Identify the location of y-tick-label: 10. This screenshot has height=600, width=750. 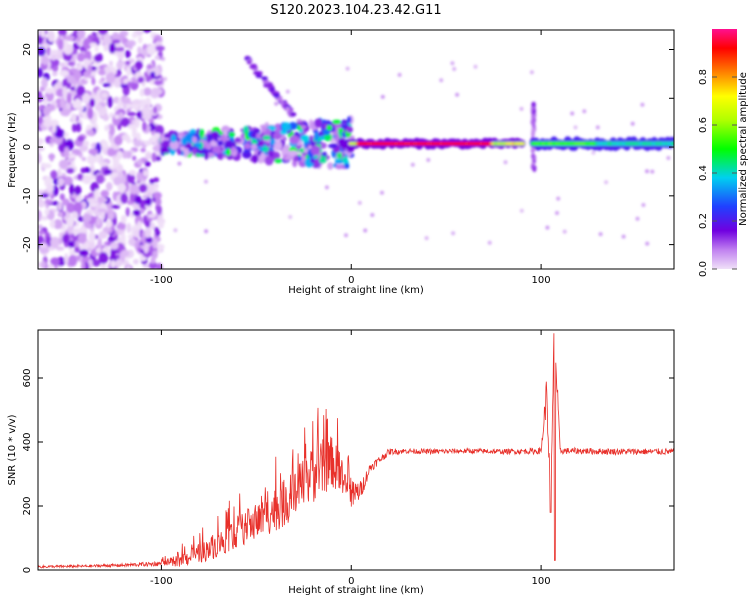
(27, 98).